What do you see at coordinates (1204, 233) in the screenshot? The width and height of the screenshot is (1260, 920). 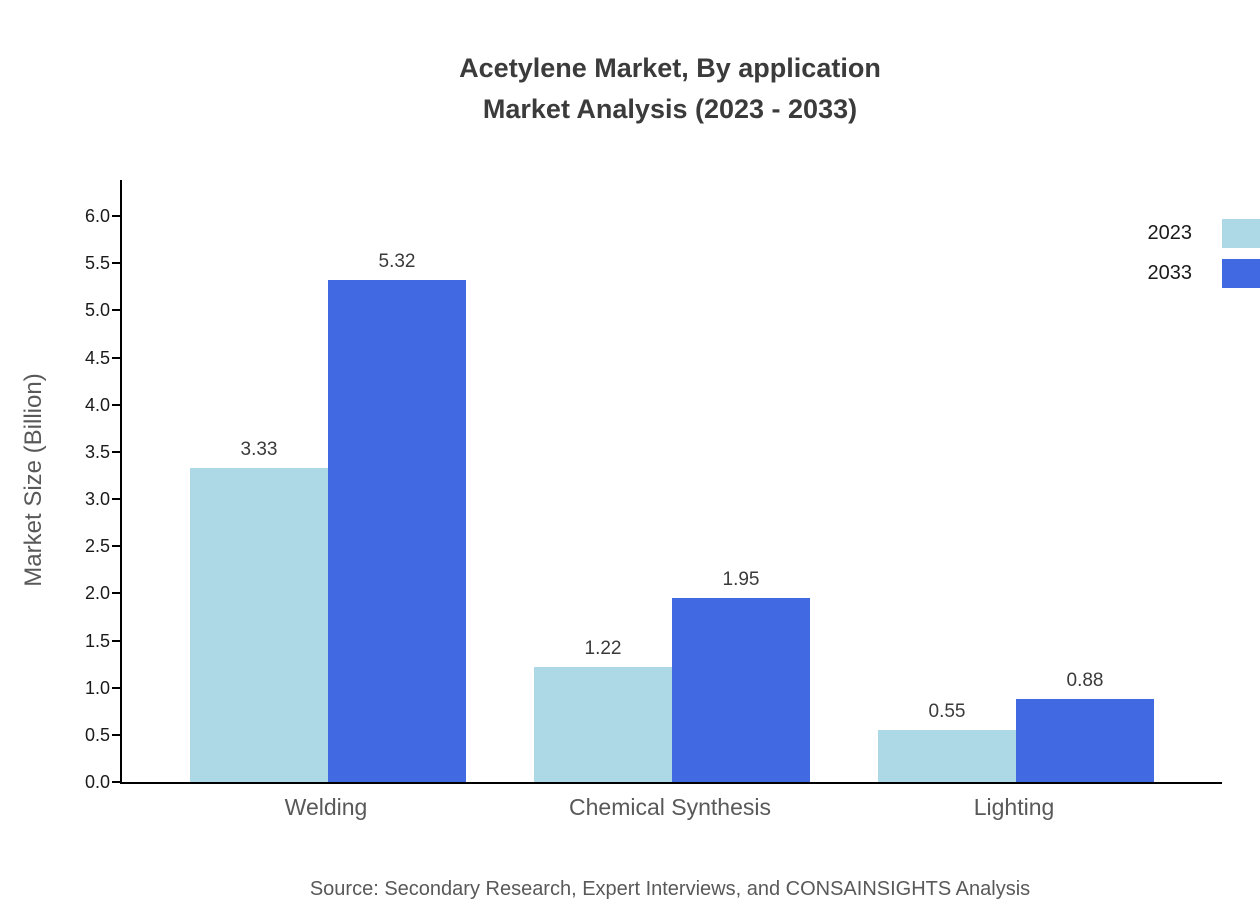 I see `legend-item-2023: 2023` at bounding box center [1204, 233].